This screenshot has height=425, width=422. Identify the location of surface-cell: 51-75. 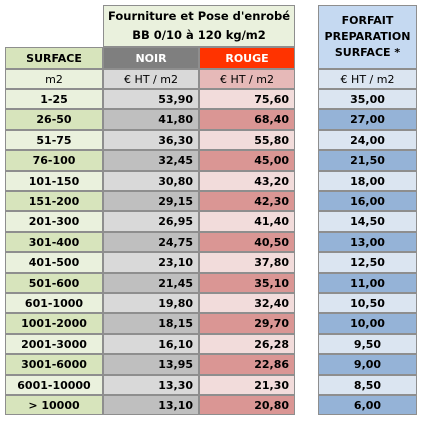
(54, 140).